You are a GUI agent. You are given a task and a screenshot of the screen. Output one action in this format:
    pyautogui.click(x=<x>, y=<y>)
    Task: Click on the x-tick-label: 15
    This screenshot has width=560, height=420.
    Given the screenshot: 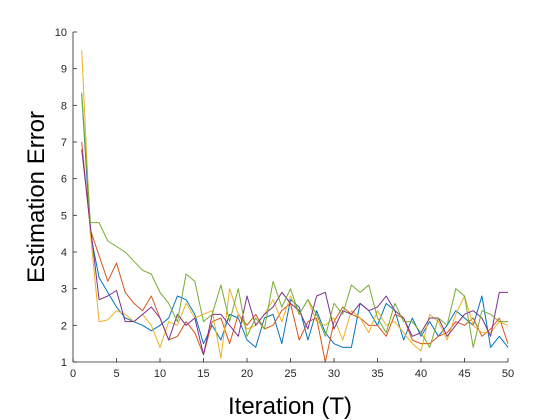 What is the action you would take?
    pyautogui.click(x=203, y=374)
    